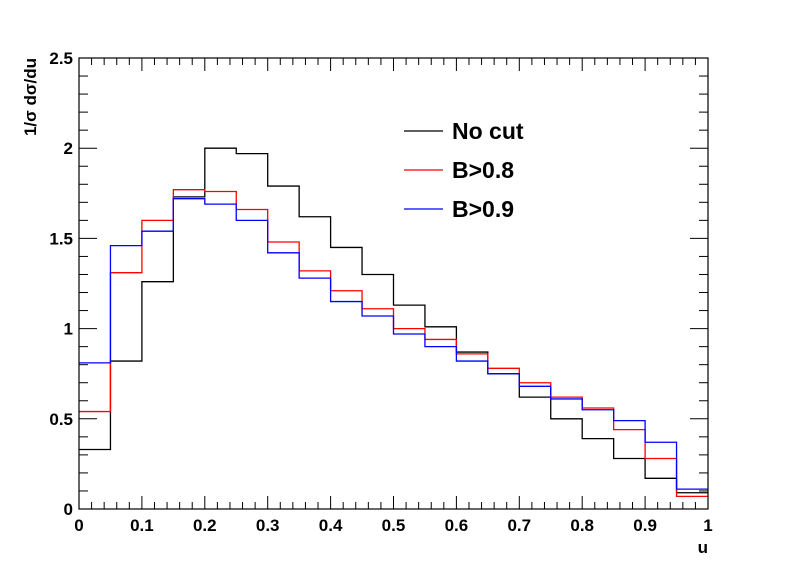 This screenshot has height=571, width=788. I want to click on x-tick-label: 0.6, so click(457, 525).